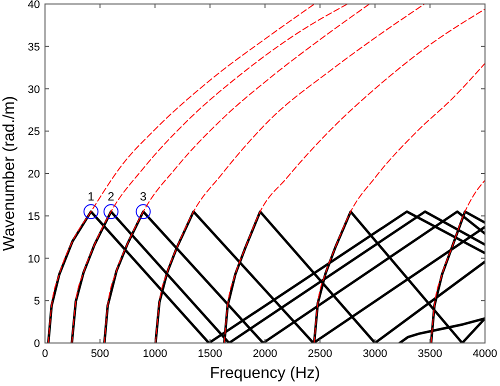  Describe the element at coordinates (34, 90) in the screenshot. I see `y-tick-label: 30` at that location.